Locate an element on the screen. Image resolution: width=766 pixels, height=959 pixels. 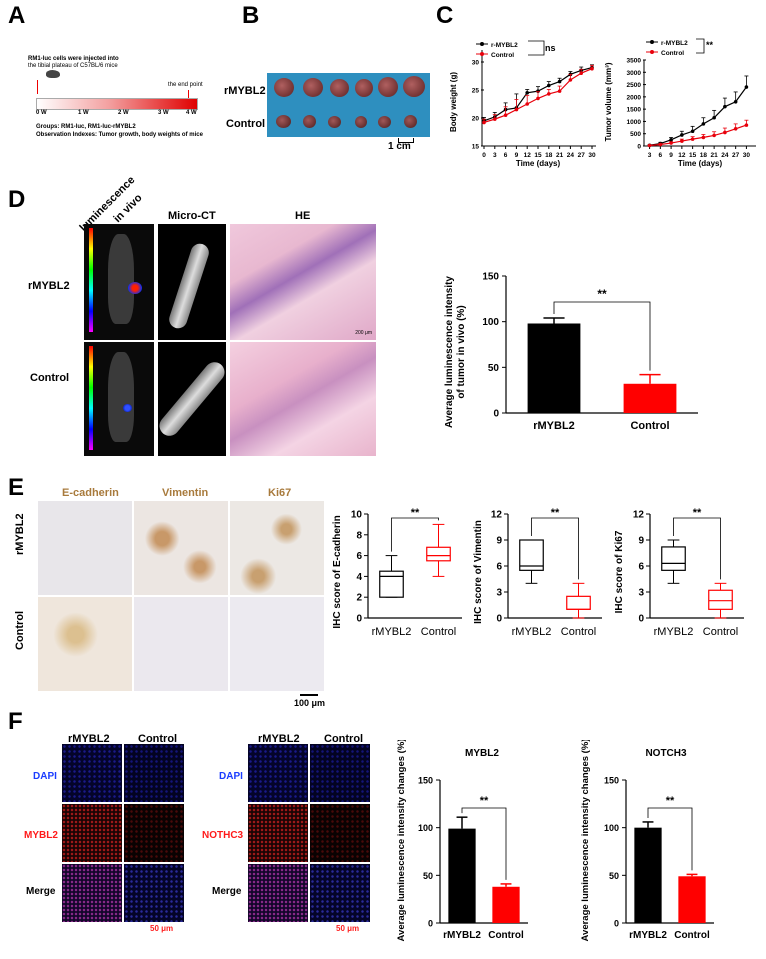
mouse-icon is located at coordinates (53, 74).